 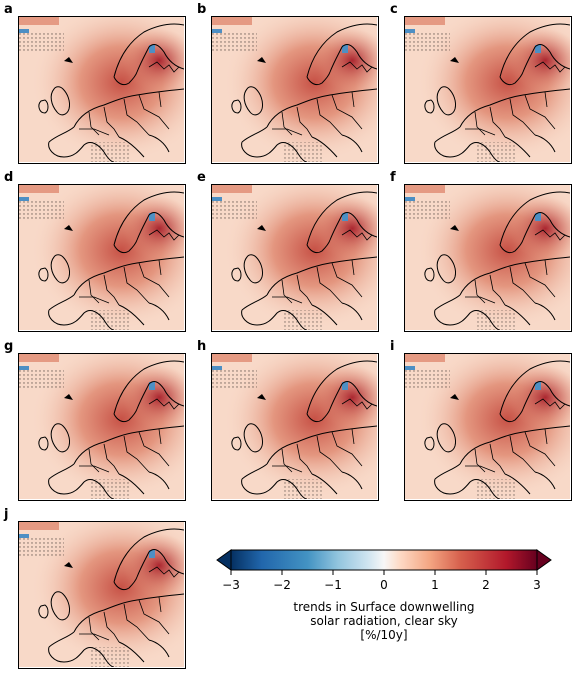 I want to click on colorbar-caption-line3: [%/10y], so click(x=384, y=635).